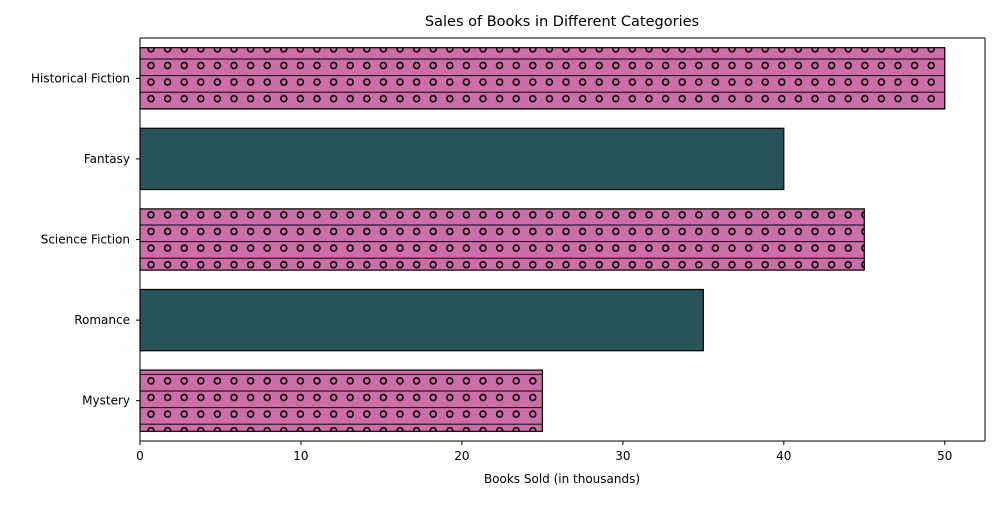 The image size is (1000, 505). What do you see at coordinates (421, 320) in the screenshot?
I see `bar-romance` at bounding box center [421, 320].